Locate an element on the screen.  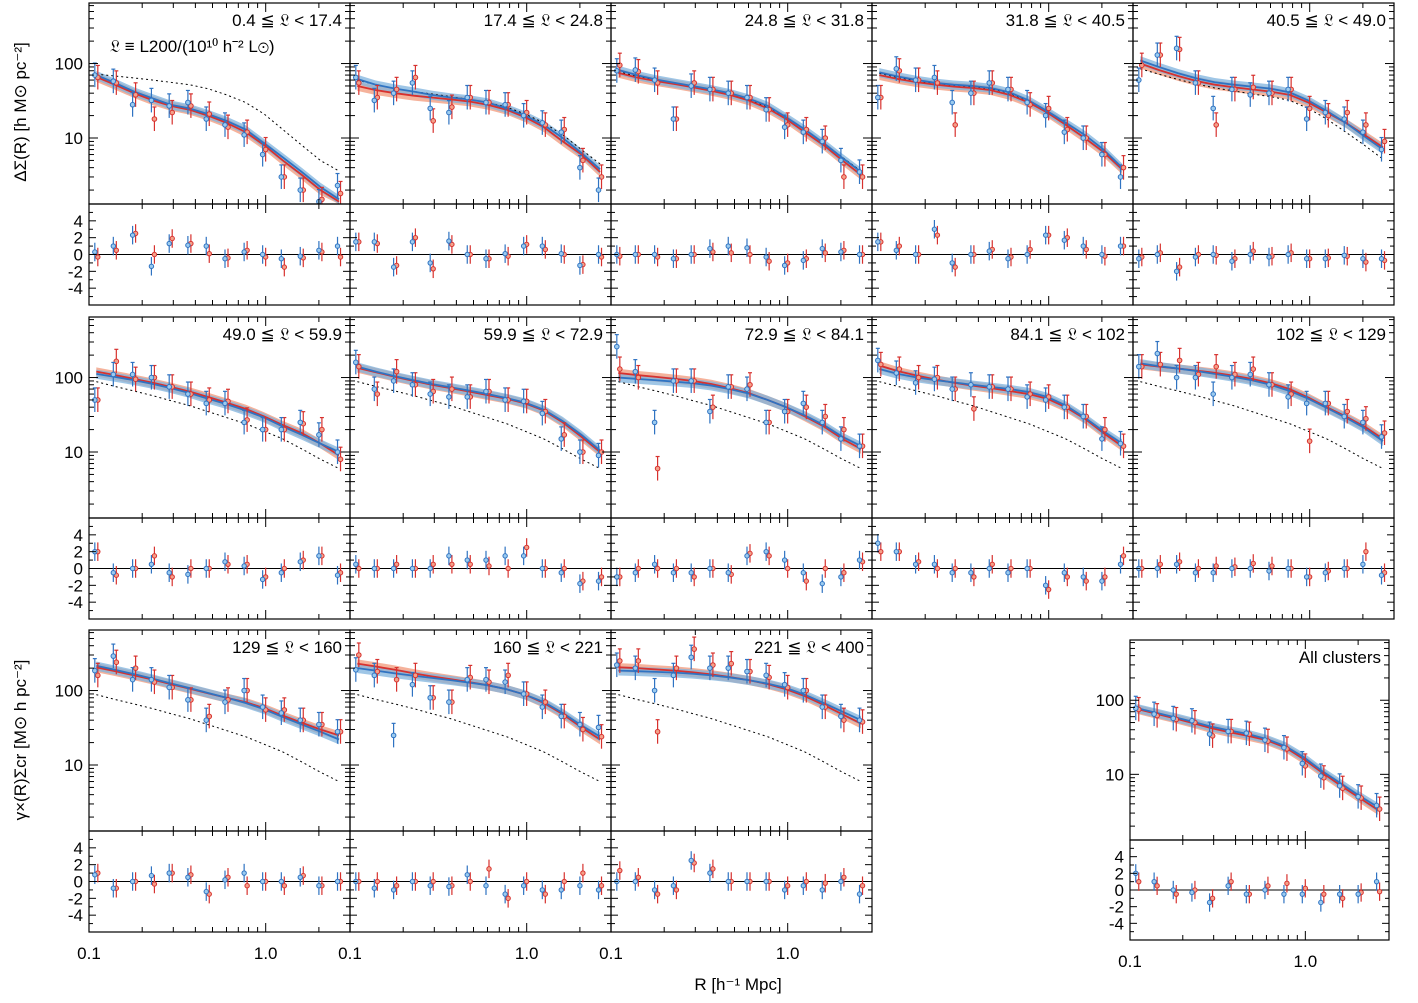
residual-tick-label: -4 is located at coordinates (1116, 923).